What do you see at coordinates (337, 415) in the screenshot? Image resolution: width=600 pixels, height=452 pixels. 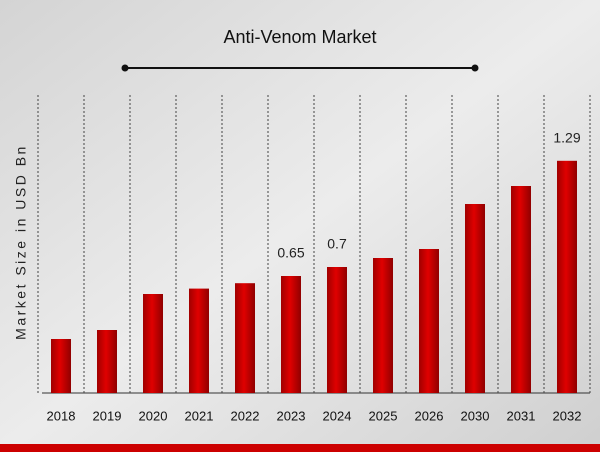 I see `x-tick-label: 2024` at bounding box center [337, 415].